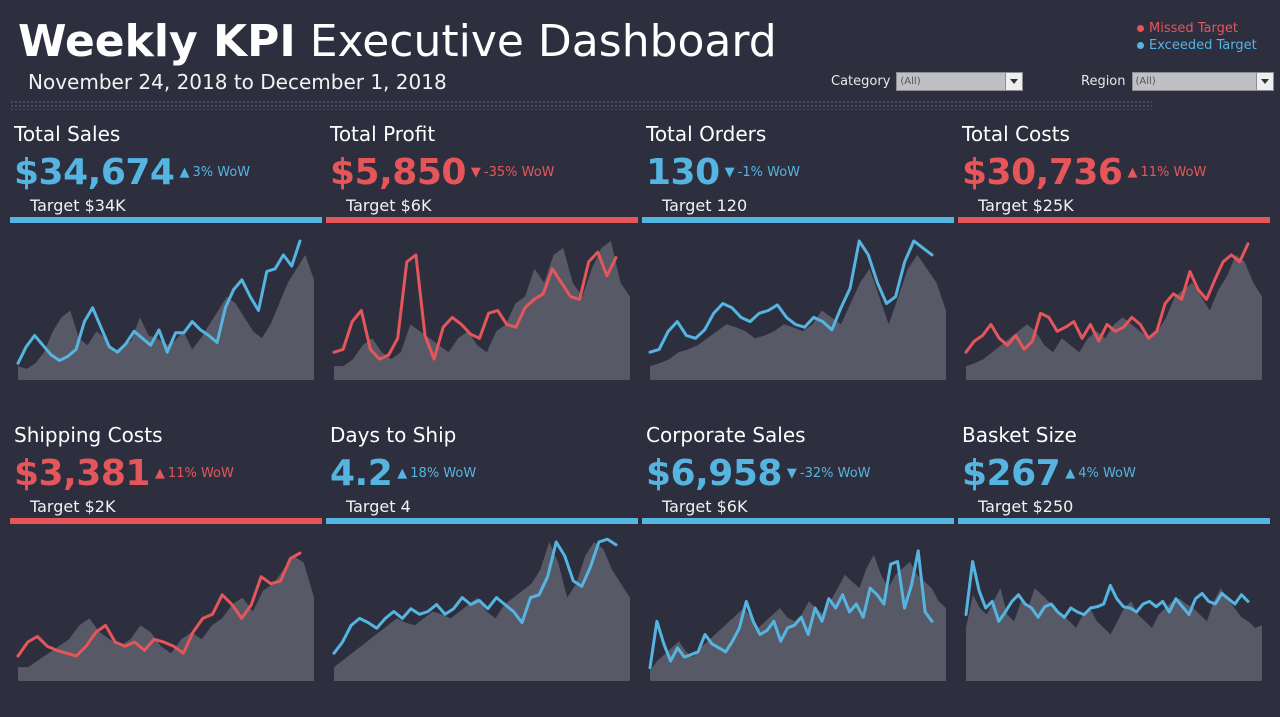  I want to click on total-orders-target: Target 120, so click(705, 205).